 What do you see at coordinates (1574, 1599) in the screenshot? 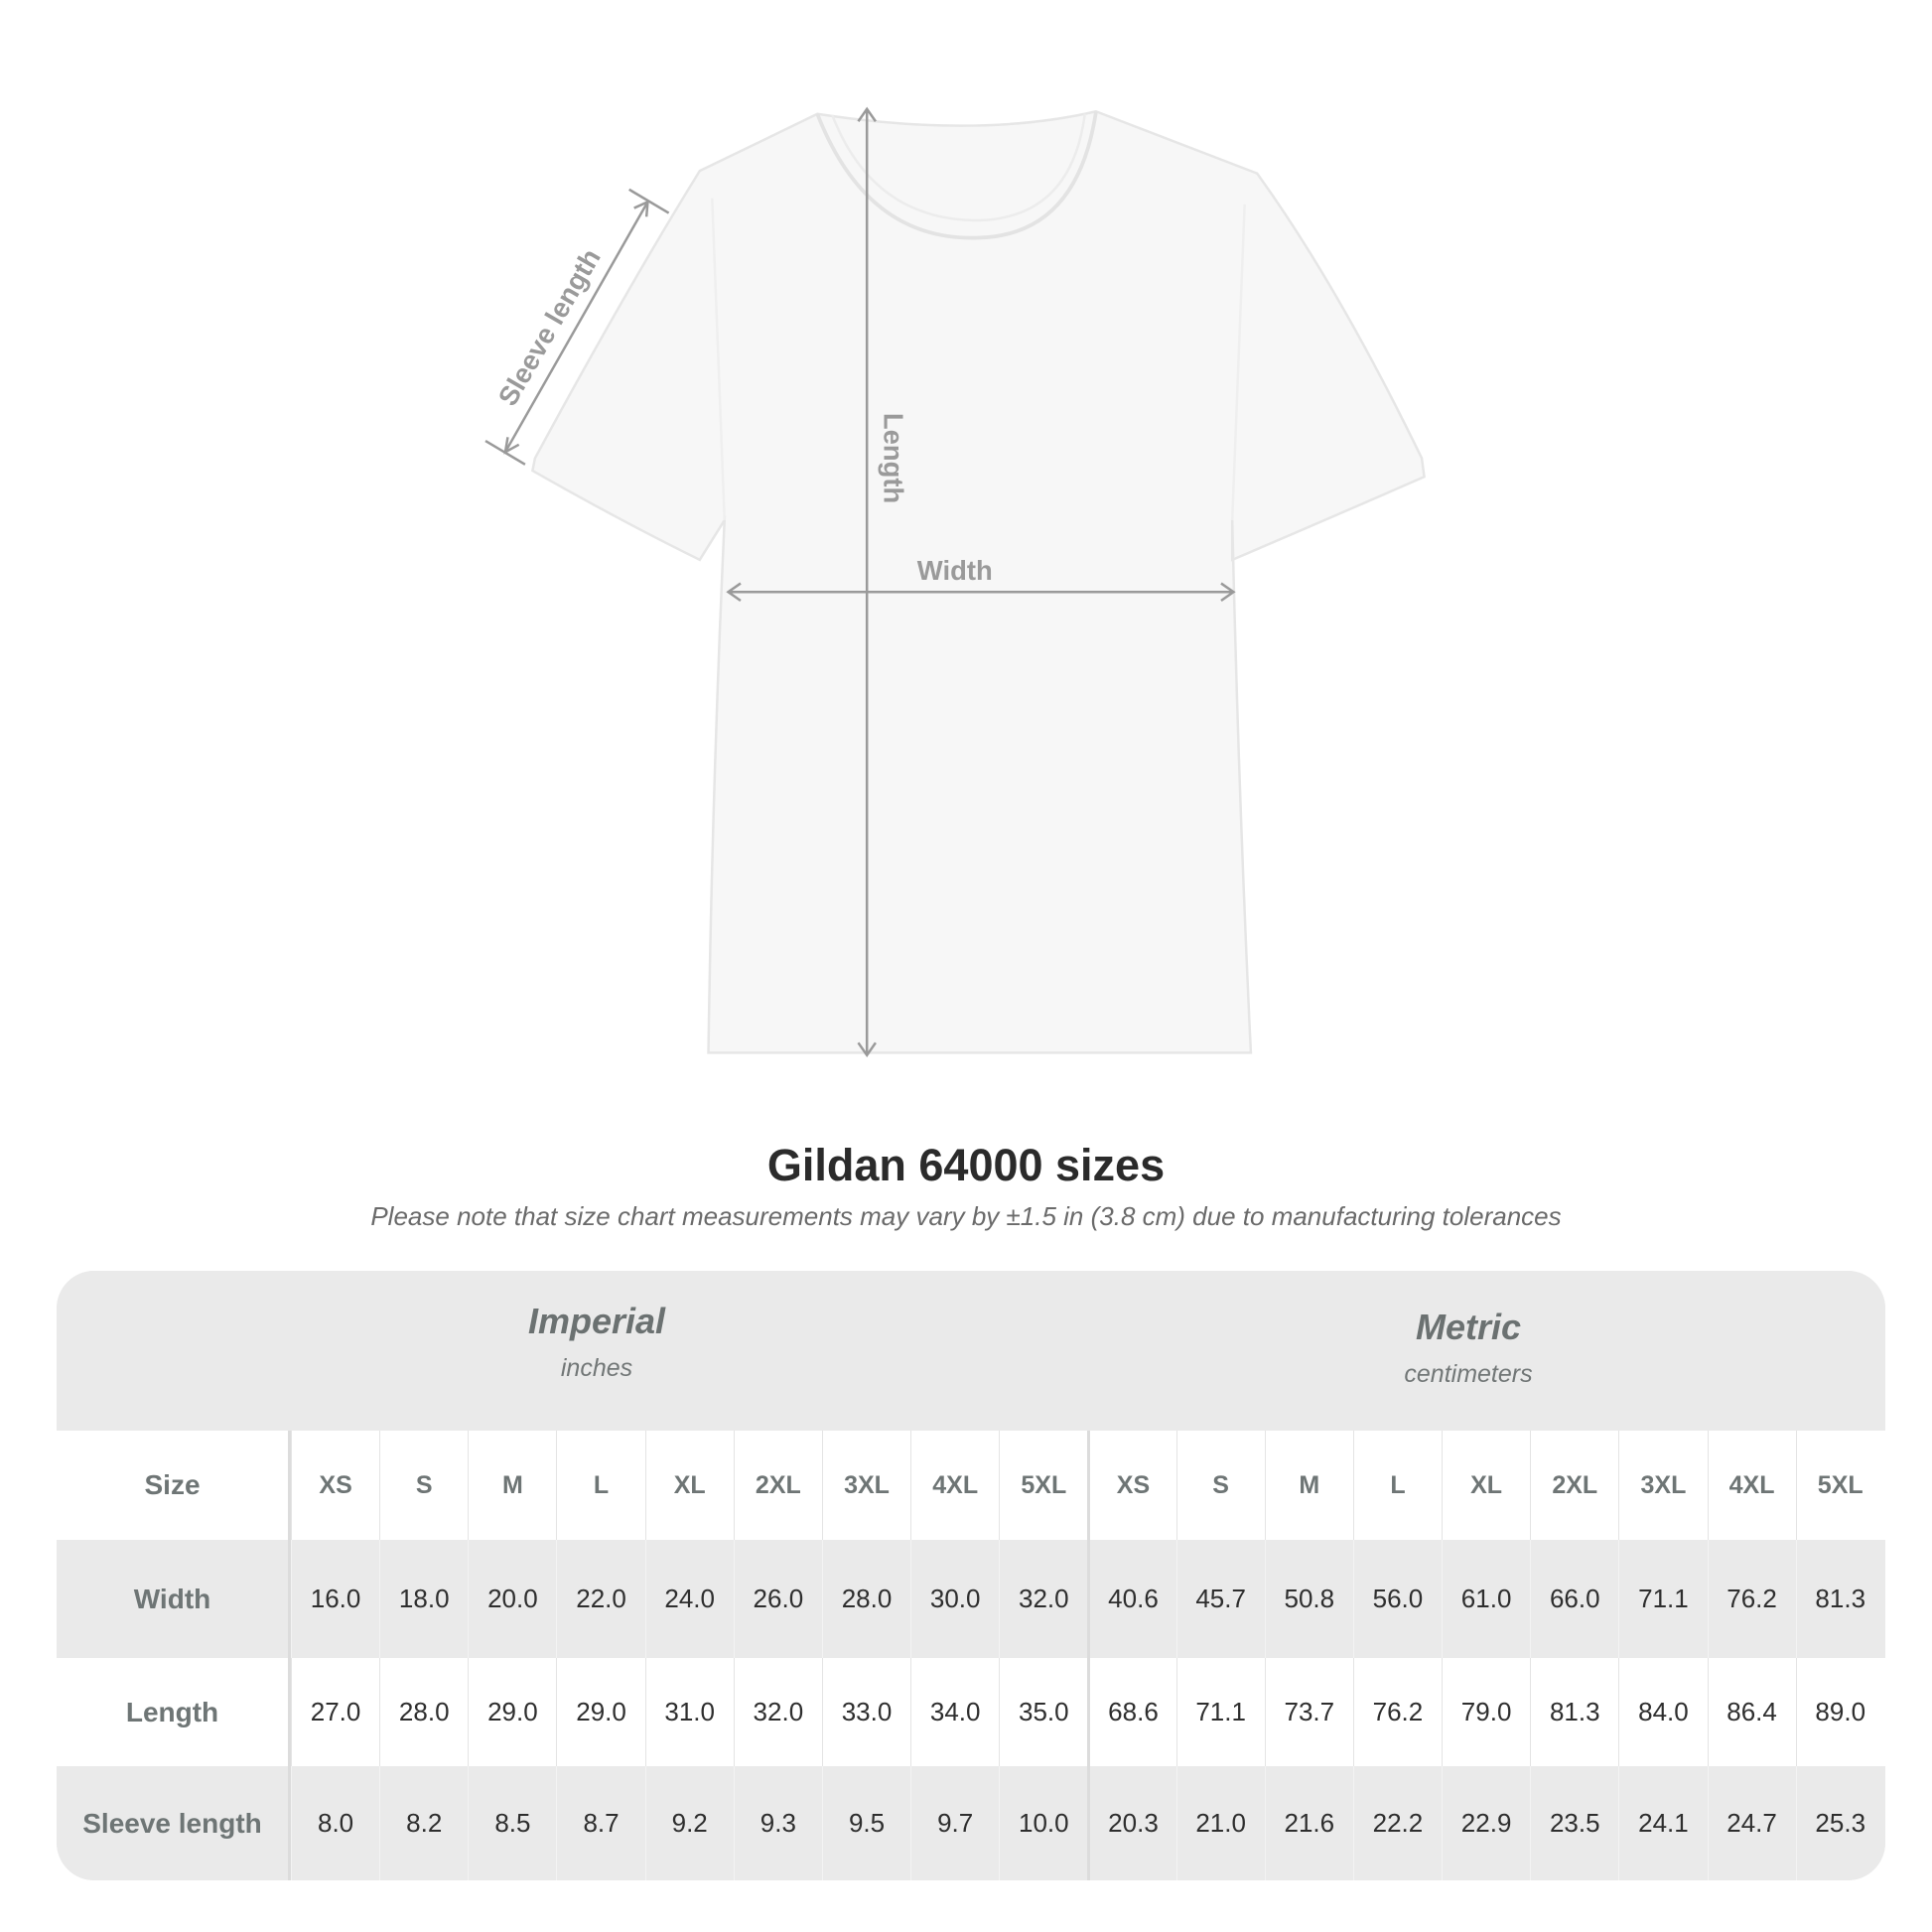
I see `metric-value-cell: 66.0` at bounding box center [1574, 1599].